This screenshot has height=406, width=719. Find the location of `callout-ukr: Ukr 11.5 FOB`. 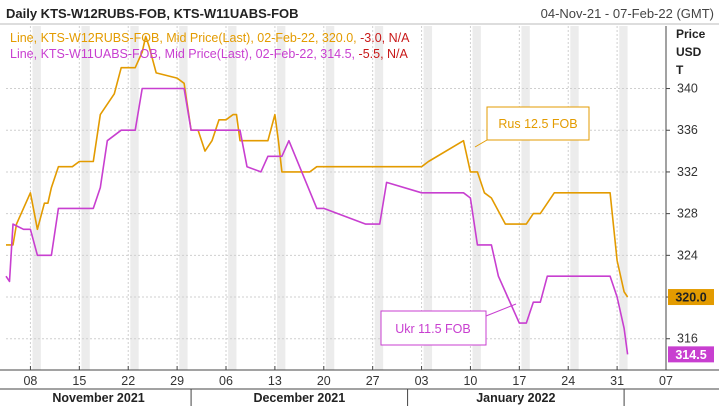

callout-ukr: Ukr 11.5 FOB is located at coordinates (448, 324).